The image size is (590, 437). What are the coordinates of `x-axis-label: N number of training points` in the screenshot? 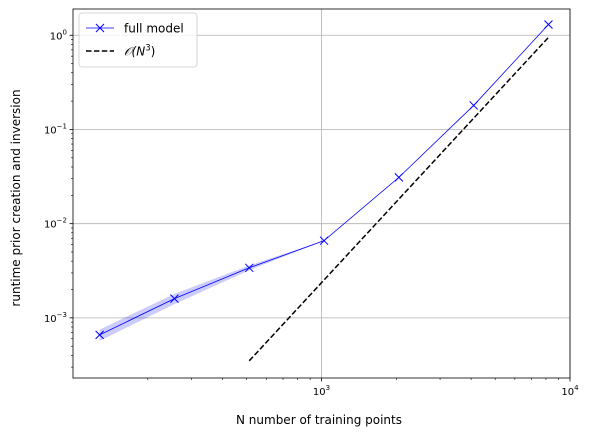 It's located at (319, 420).